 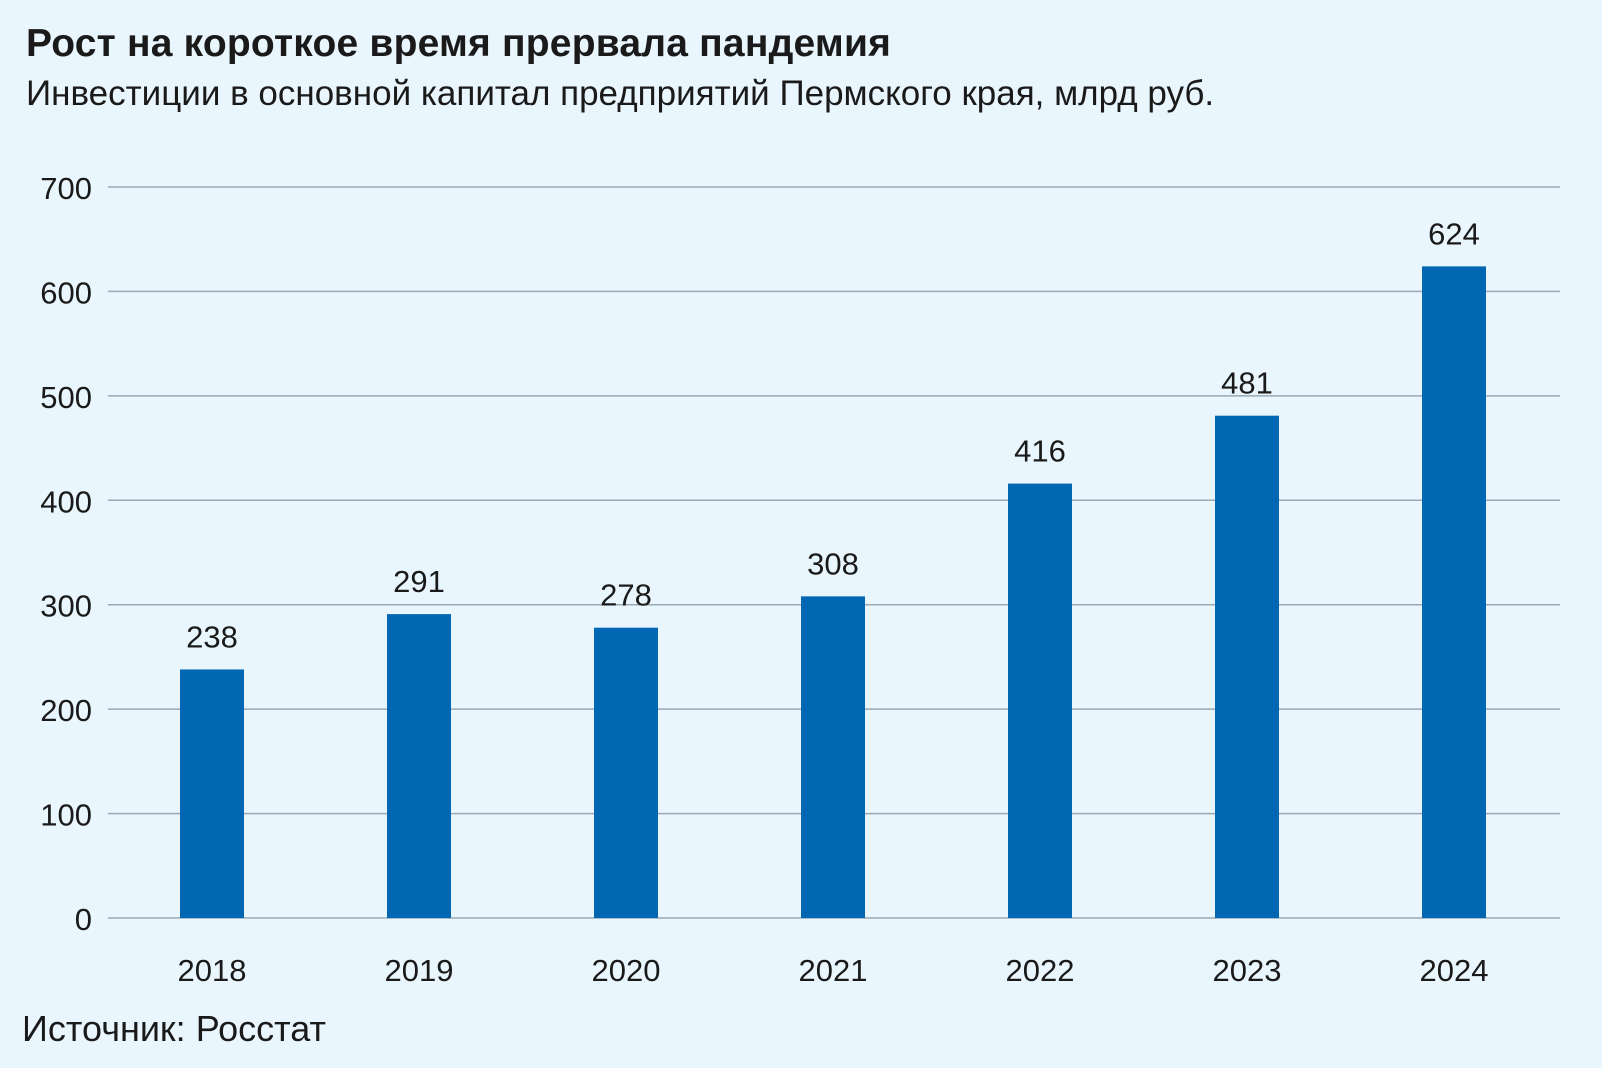 What do you see at coordinates (1247, 666) in the screenshot?
I see `bar-2023` at bounding box center [1247, 666].